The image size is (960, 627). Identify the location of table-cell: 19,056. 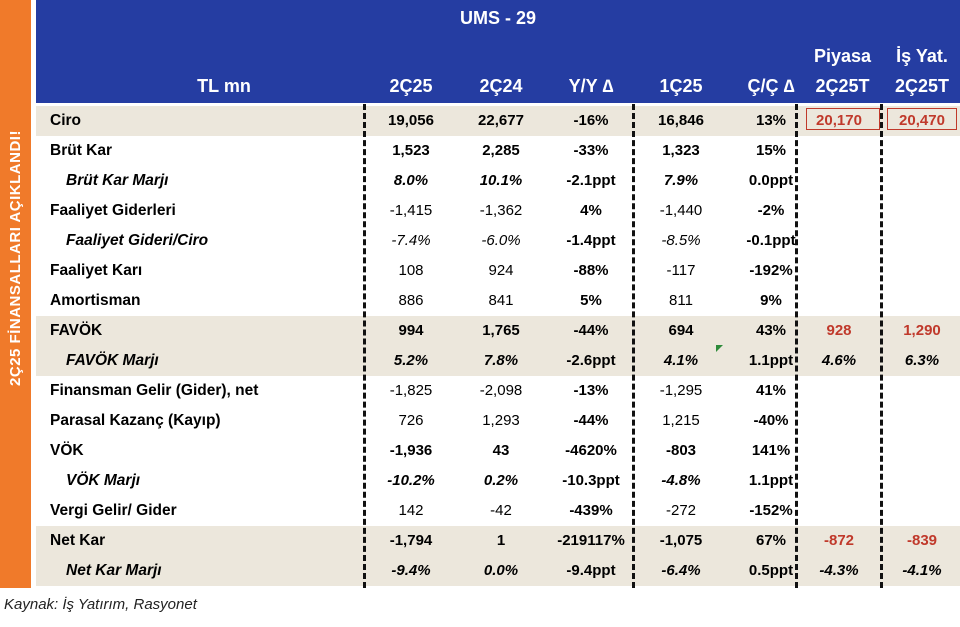
(411, 120).